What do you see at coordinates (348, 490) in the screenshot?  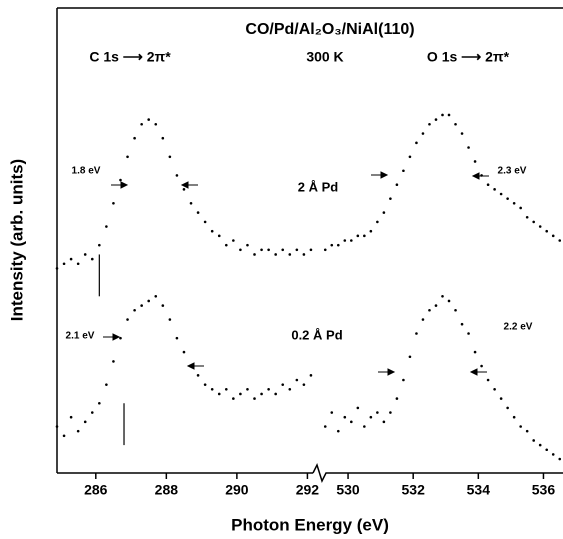 I see `x-tick-label: 530` at bounding box center [348, 490].